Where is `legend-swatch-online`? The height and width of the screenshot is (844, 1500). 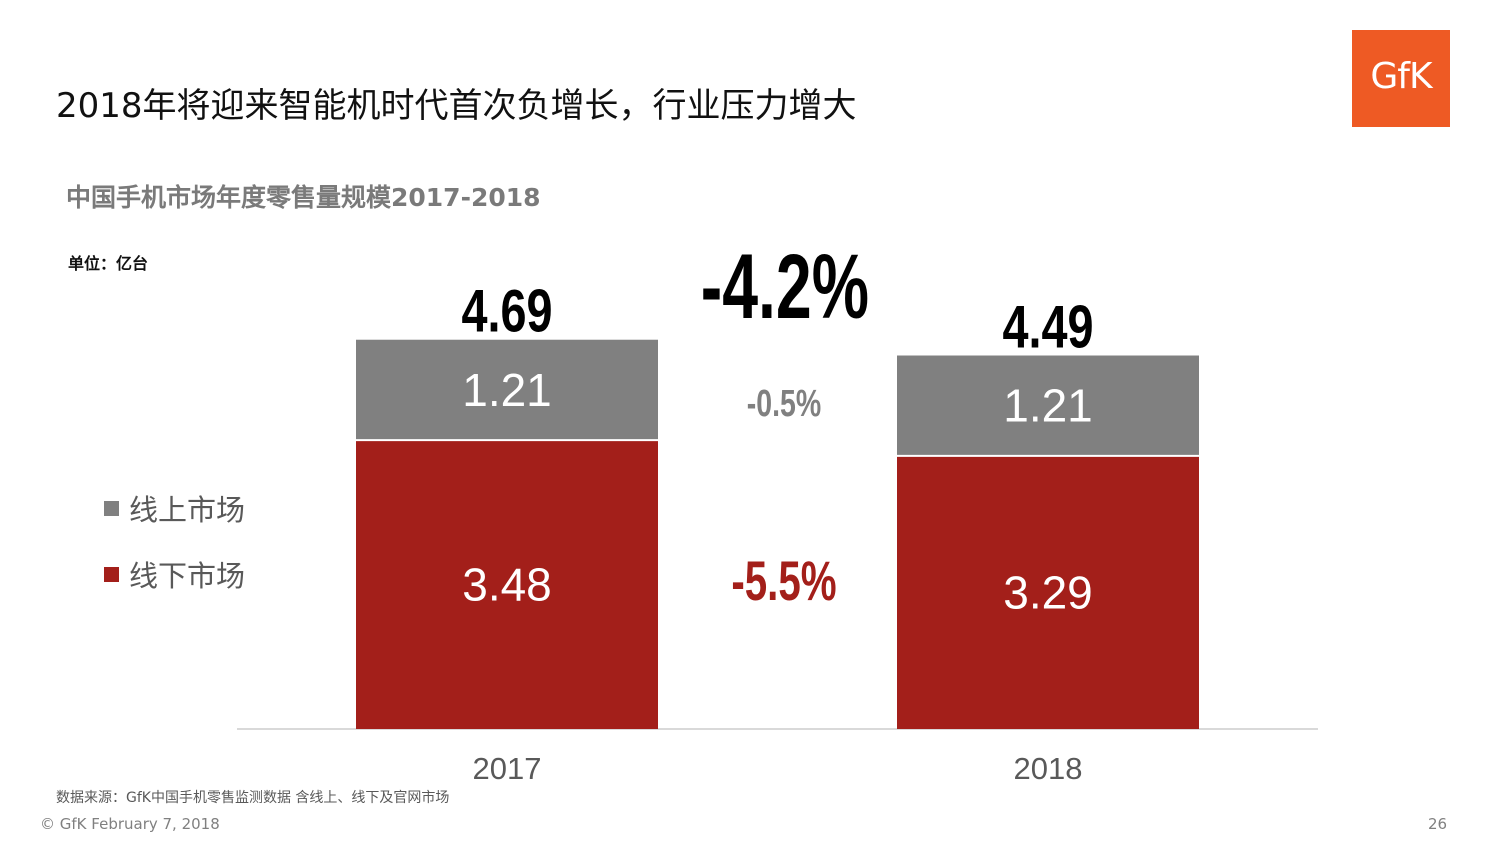 legend-swatch-online is located at coordinates (111, 508).